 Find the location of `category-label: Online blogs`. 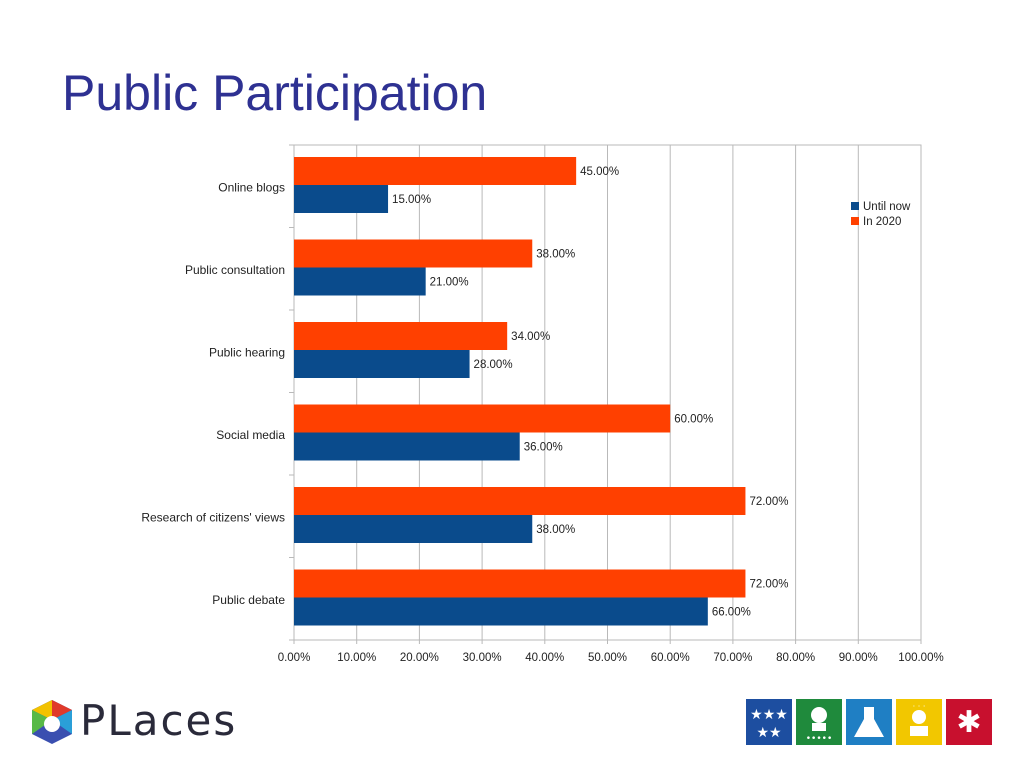

category-label: Online blogs is located at coordinates (251, 187).